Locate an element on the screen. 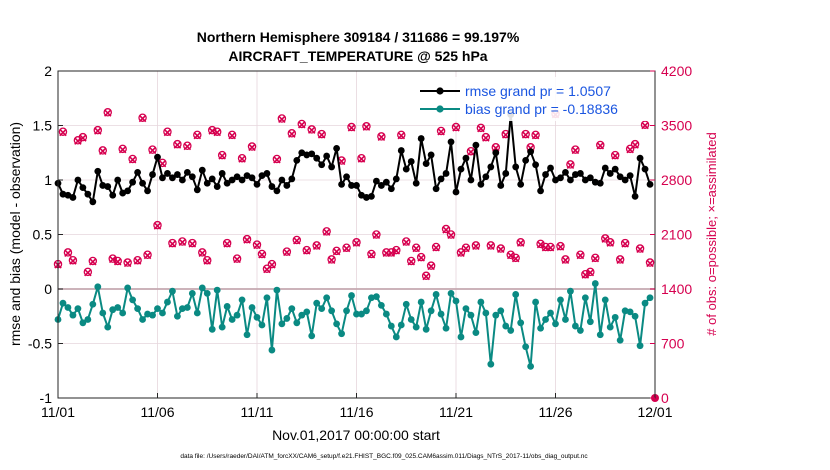  y-right-axis-ticks: 0 700 1400 2100 2800 3500 4200 is located at coordinates (671, 234).